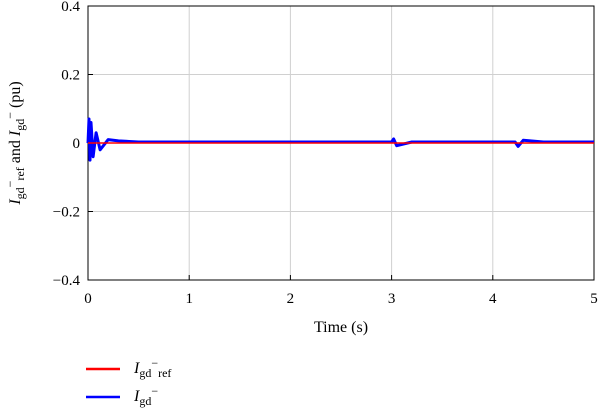  I want to click on series-line-actual, so click(340, 139).